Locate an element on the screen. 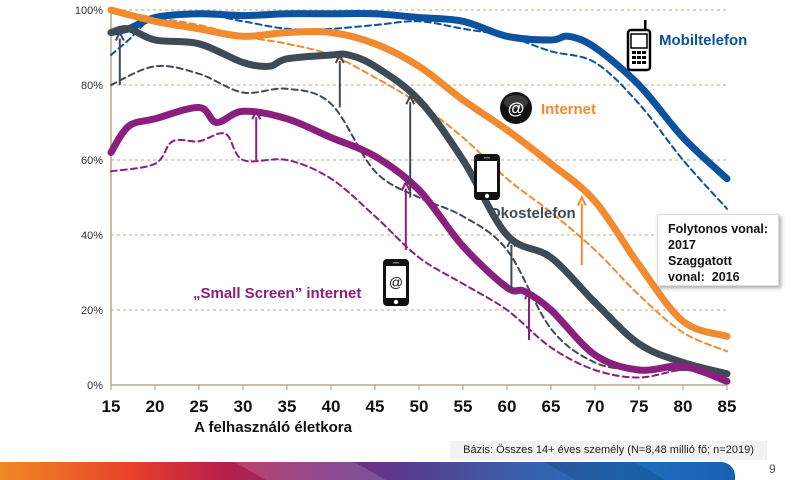  y-tick-label: 40% is located at coordinates (92, 236).